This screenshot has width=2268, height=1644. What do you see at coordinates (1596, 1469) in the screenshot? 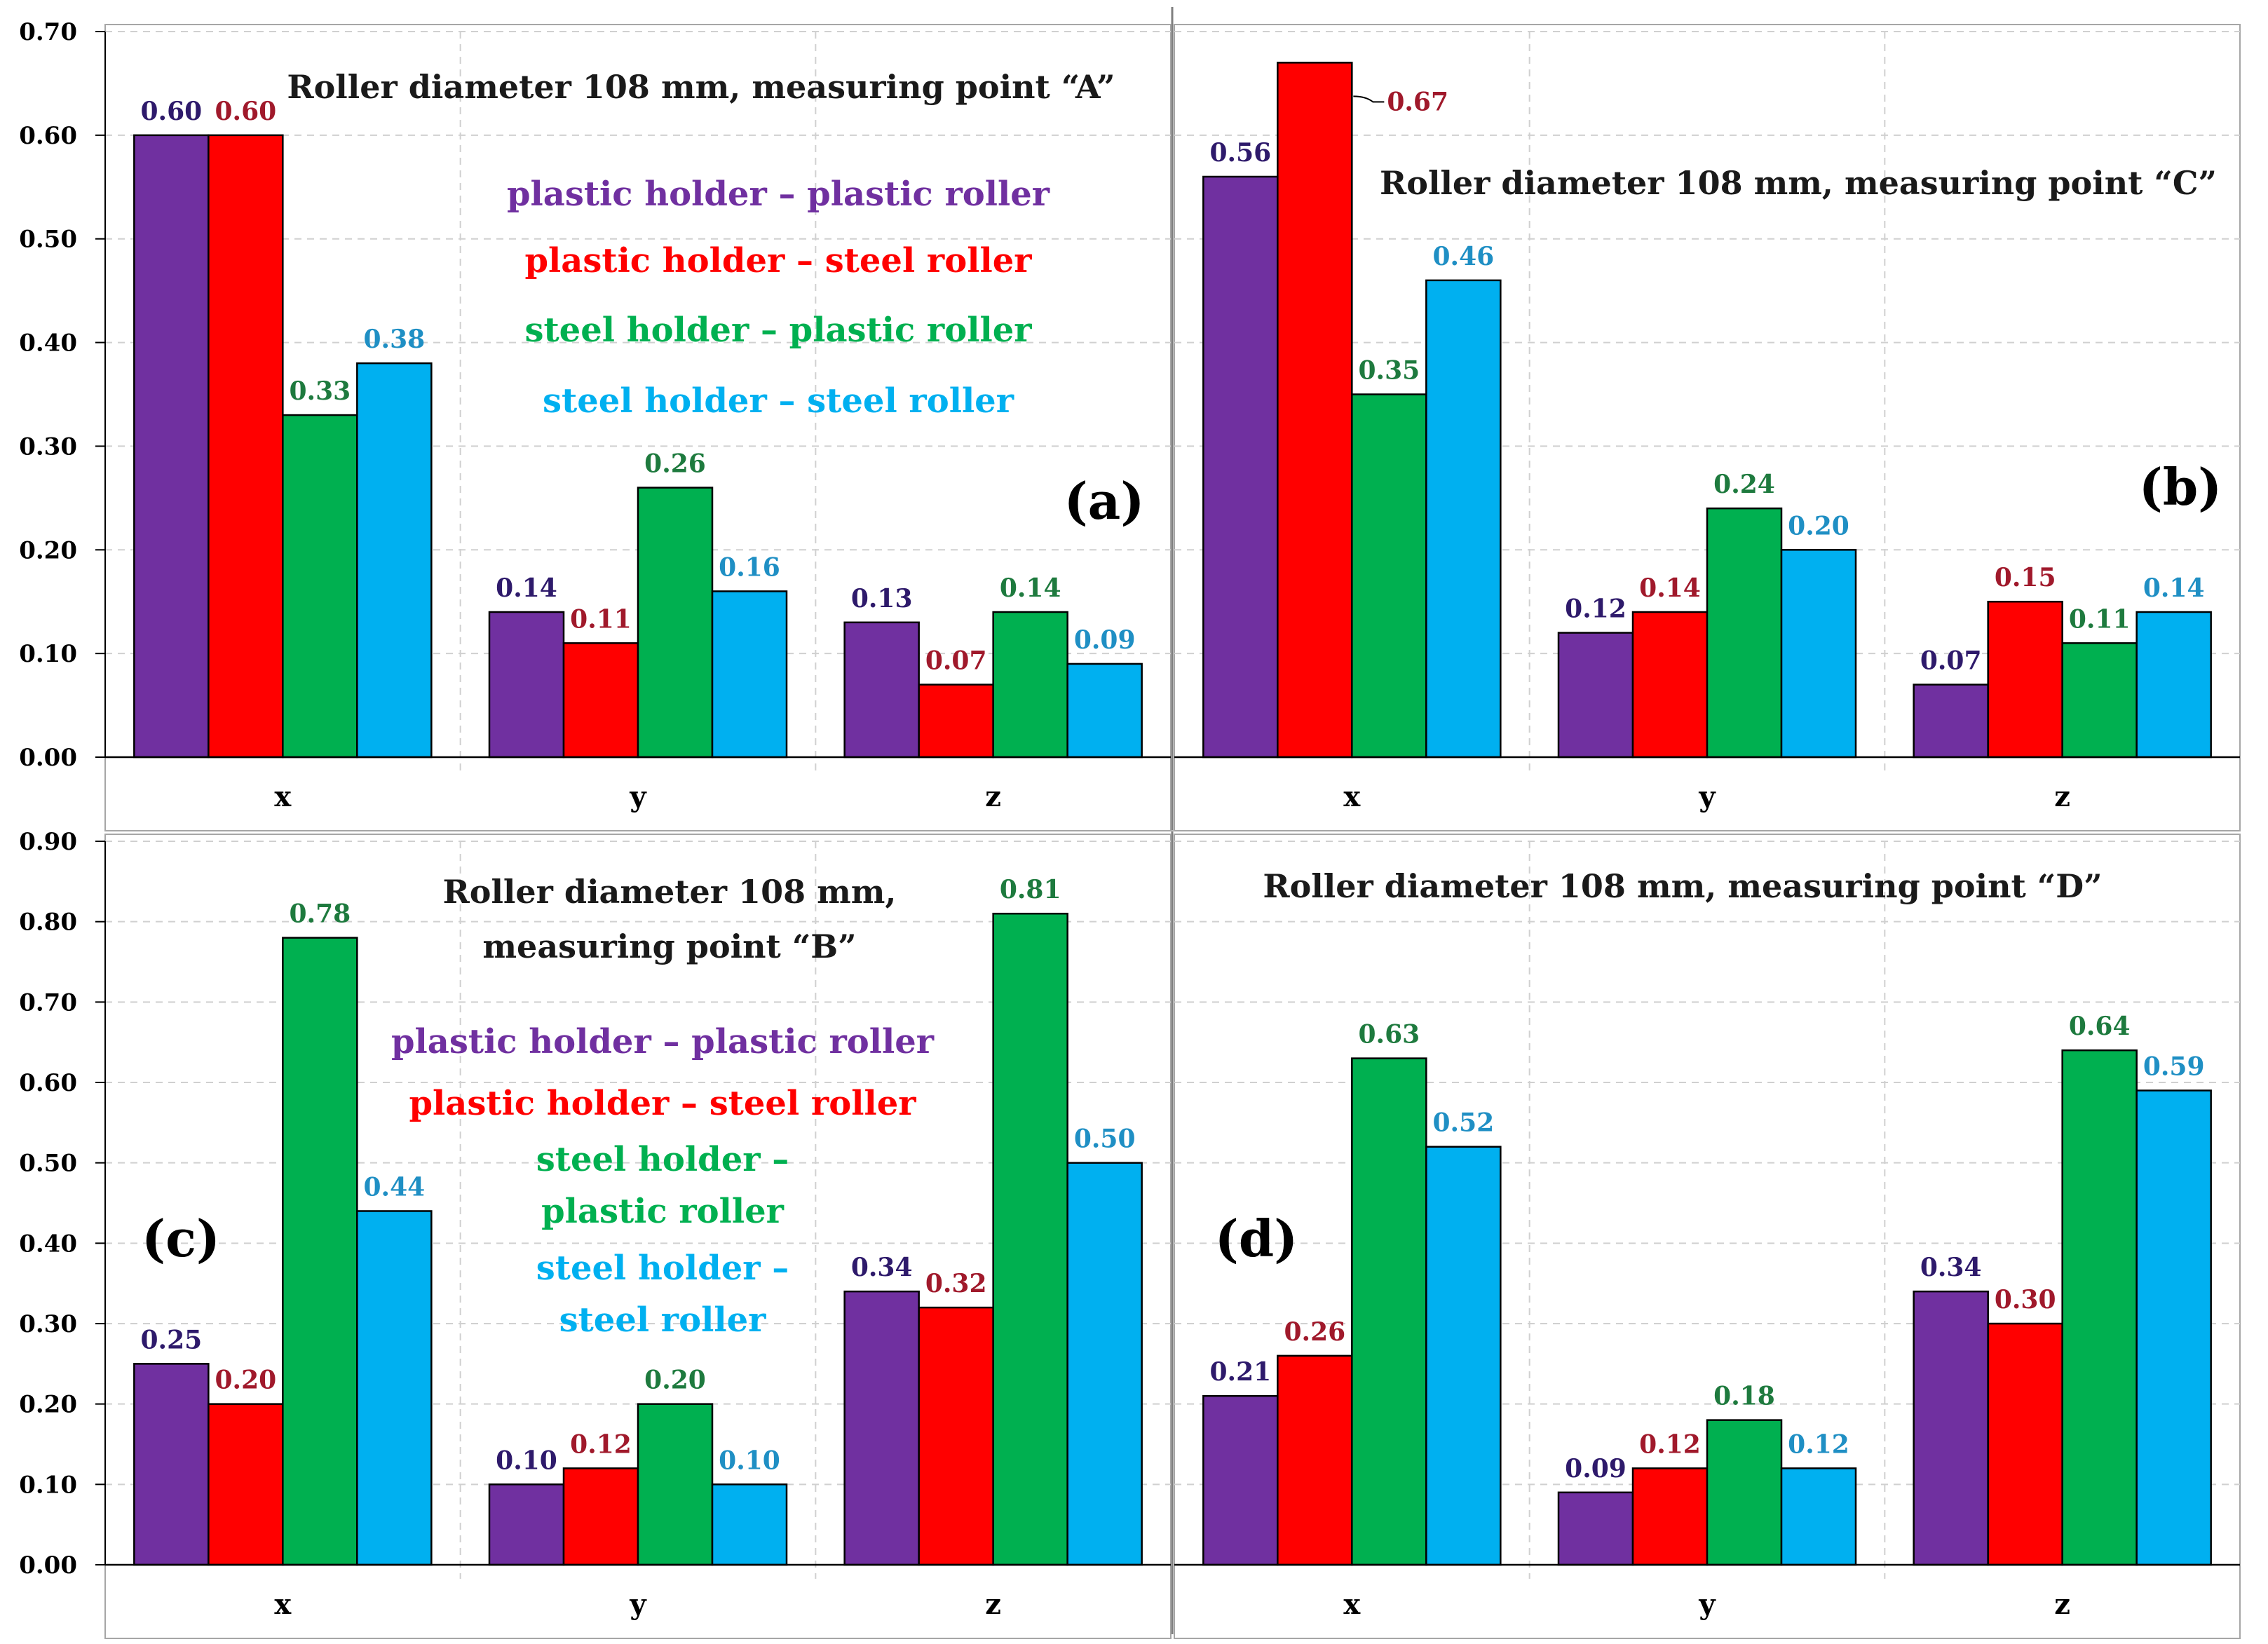
I see `data-label: 0.09` at bounding box center [1596, 1469].